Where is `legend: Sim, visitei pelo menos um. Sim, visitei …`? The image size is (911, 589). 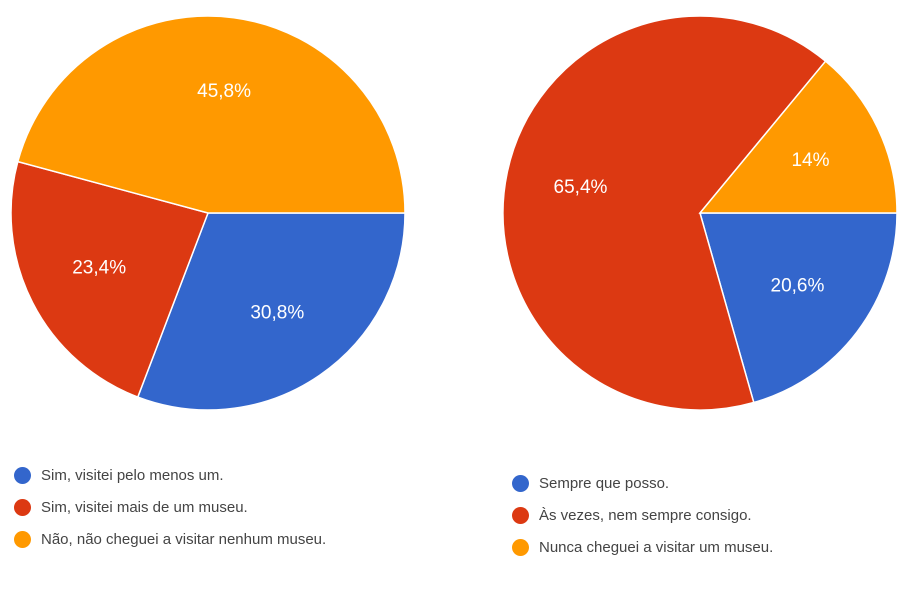
legend: Sim, visitei pelo menos um. Sim, visitei … is located at coordinates (214, 514).